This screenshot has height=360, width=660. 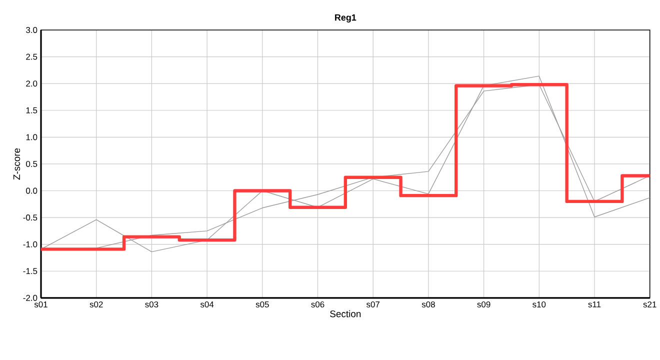 What do you see at coordinates (30, 217) in the screenshot?
I see `y-tick-label: -0.5` at bounding box center [30, 217].